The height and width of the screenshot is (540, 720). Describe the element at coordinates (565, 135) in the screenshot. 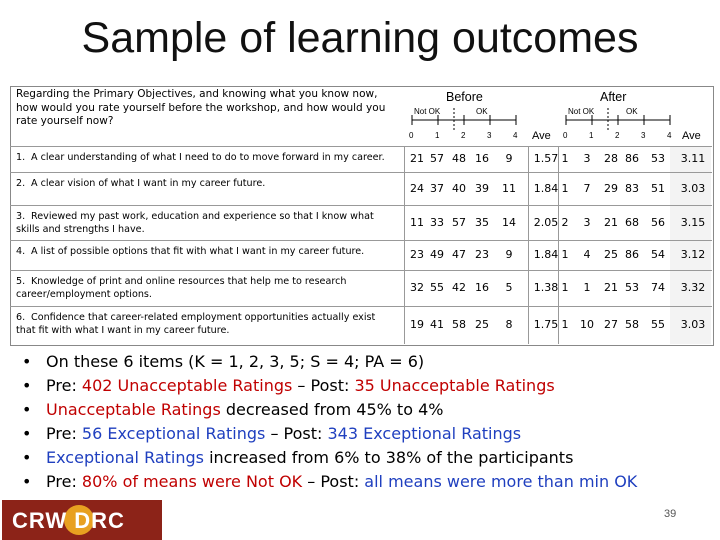

I see `after-tick-0: 0` at that location.